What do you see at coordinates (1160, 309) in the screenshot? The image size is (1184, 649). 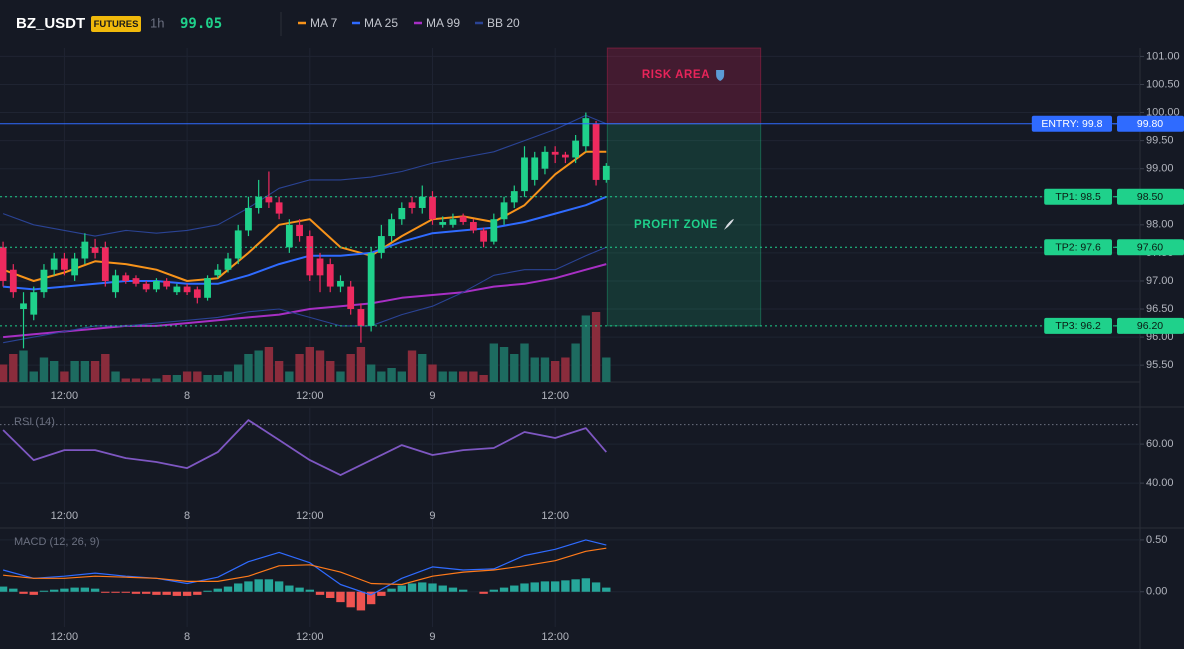 I see `y-tick-label: 96.50` at bounding box center [1160, 309].